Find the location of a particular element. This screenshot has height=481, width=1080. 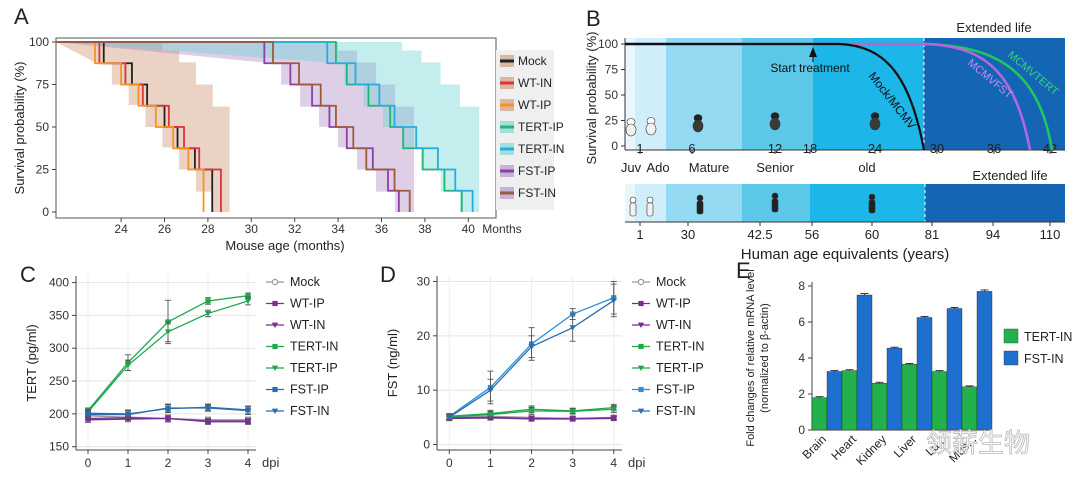

panel-label-e: E is located at coordinates (743, 270).